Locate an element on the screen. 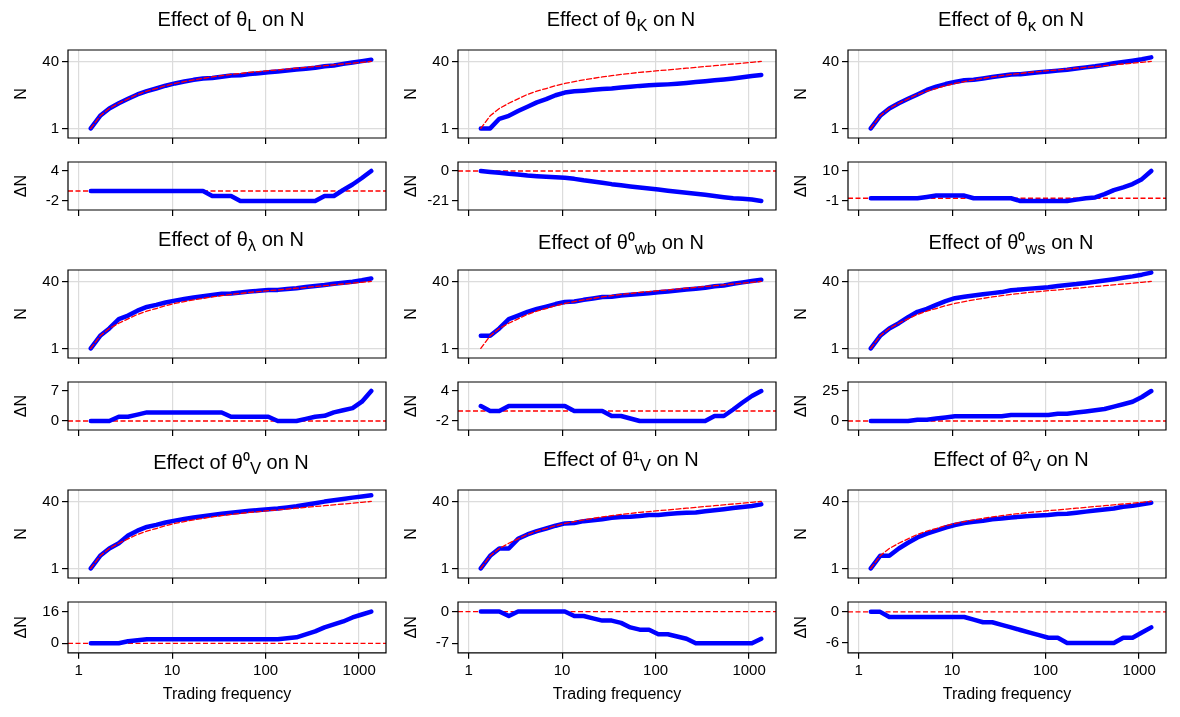 Image resolution: width=1180 pixels, height=717 pixels. chart-title: Effect of θ⁰$_{V}$ on N is located at coordinates (231, 464).